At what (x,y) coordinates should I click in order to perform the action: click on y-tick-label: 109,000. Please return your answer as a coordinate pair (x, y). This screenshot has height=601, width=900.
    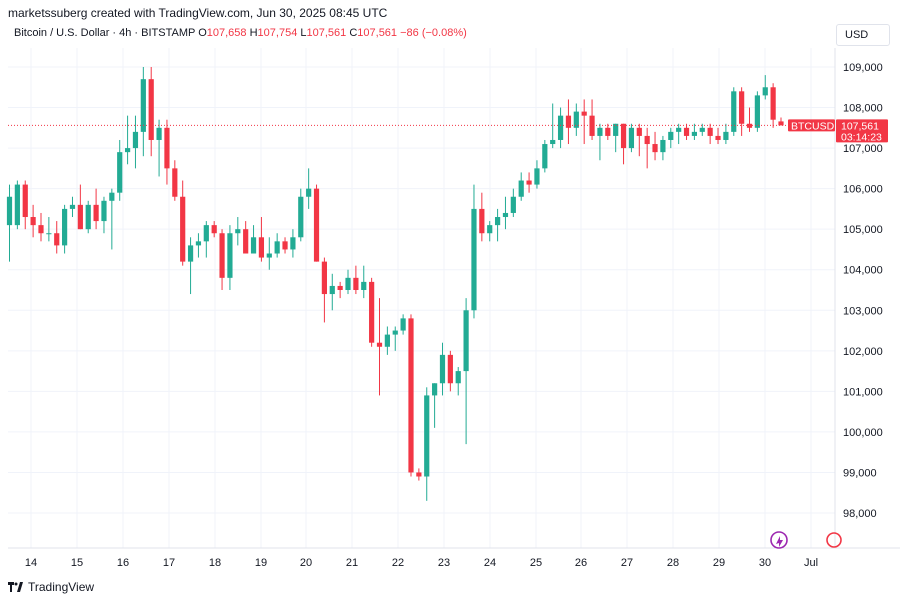
    Looking at the image, I should click on (863, 68).